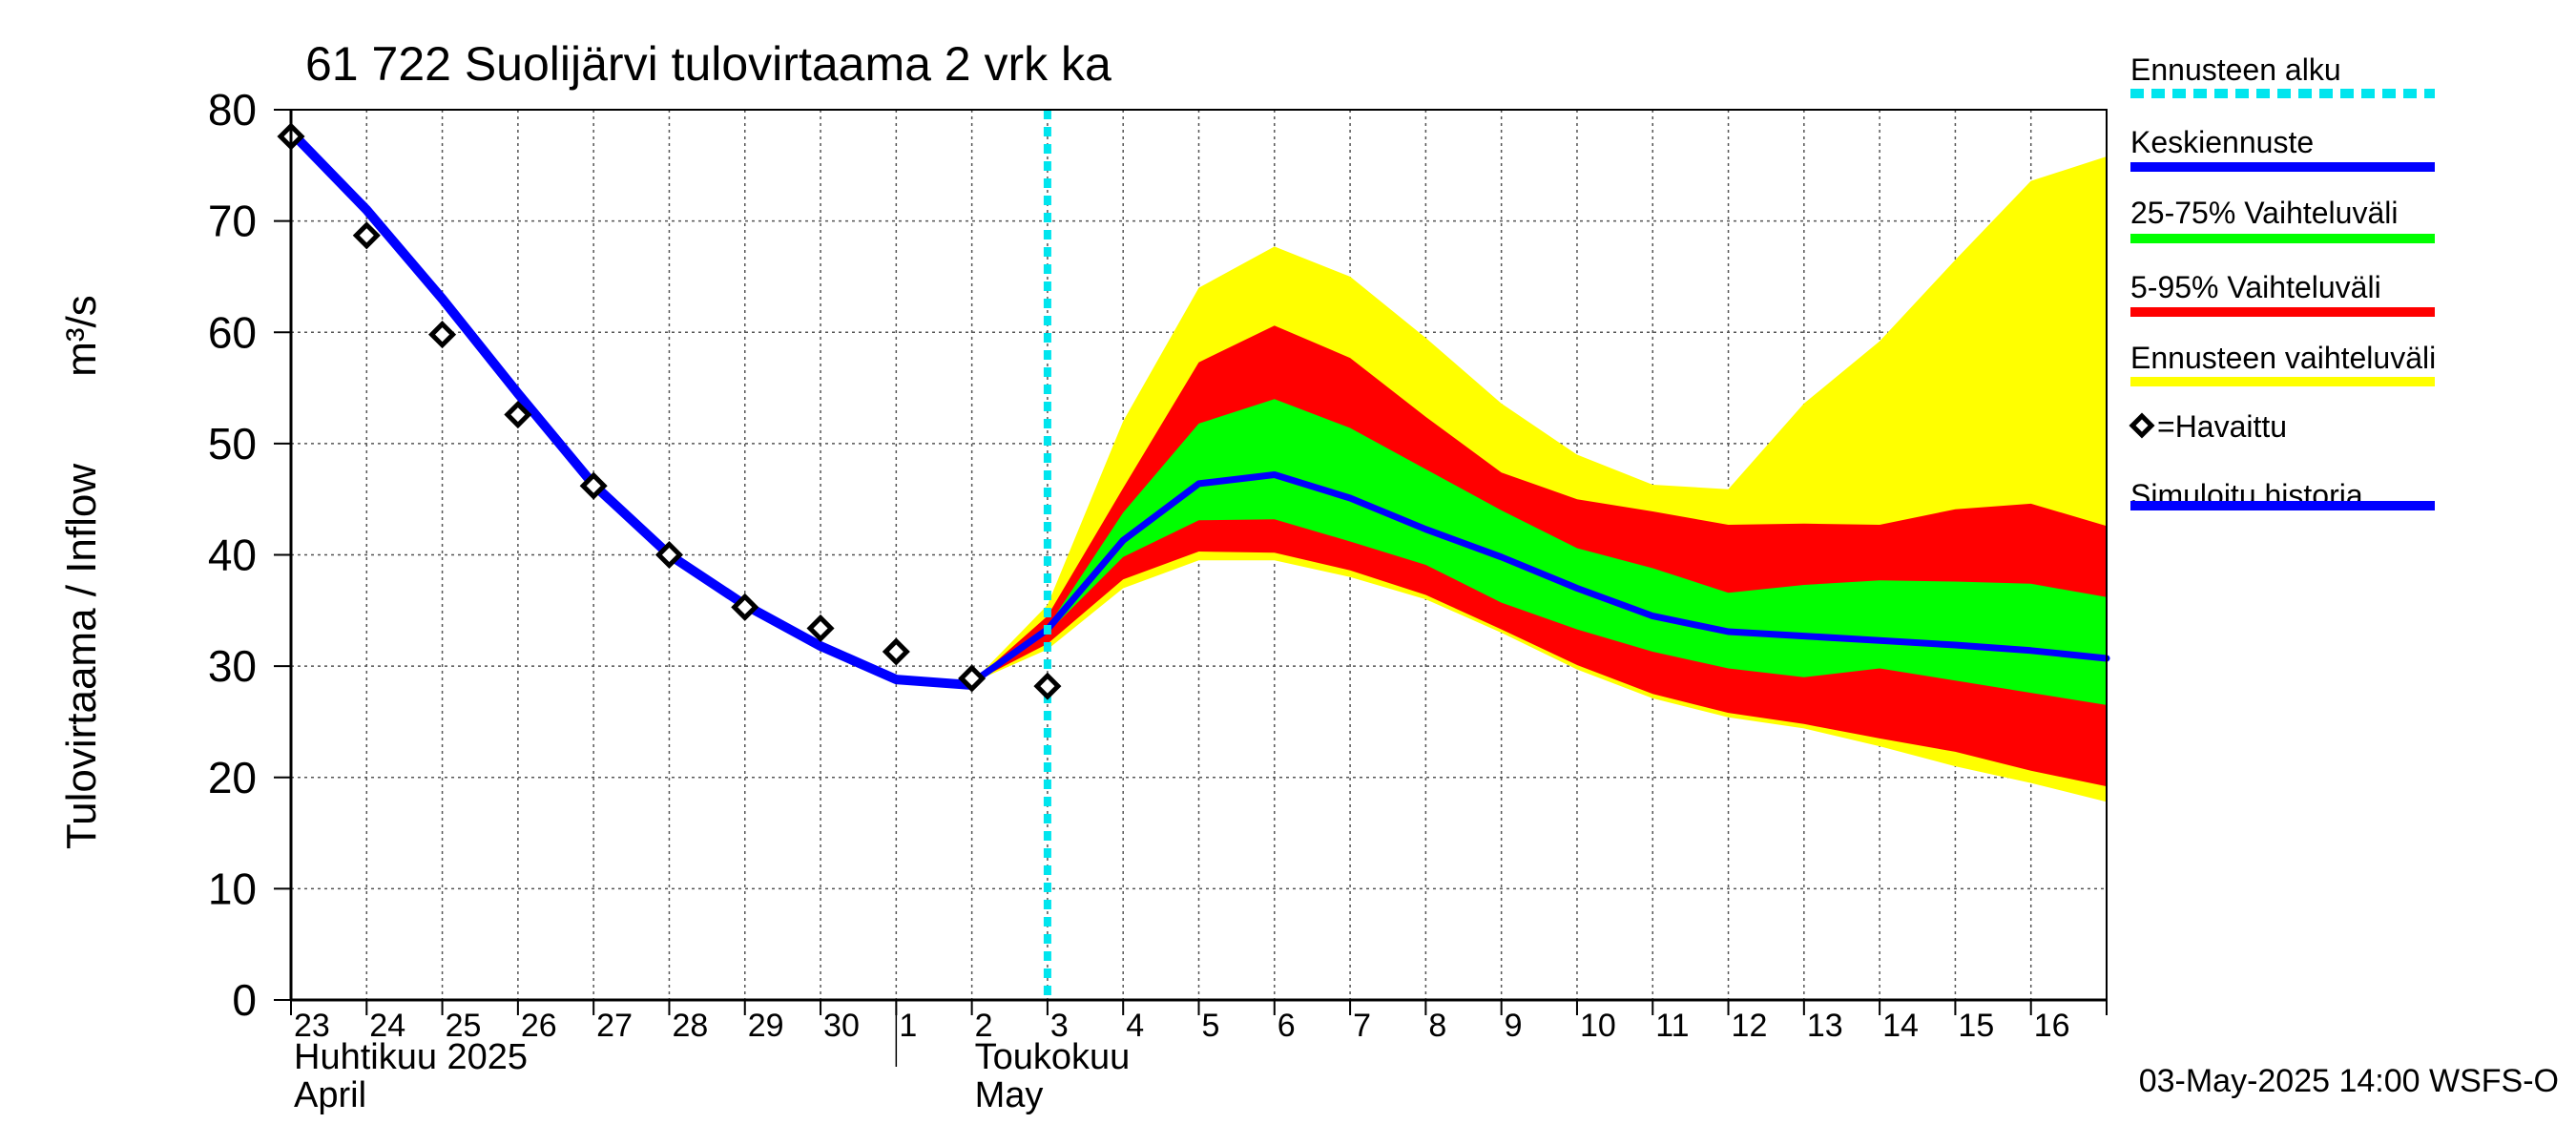 The image size is (2576, 1145). Describe the element at coordinates (2349, 1081) in the screenshot. I see `footer-timestamp: 03-May-2025 14:00 WSFS-O` at that location.